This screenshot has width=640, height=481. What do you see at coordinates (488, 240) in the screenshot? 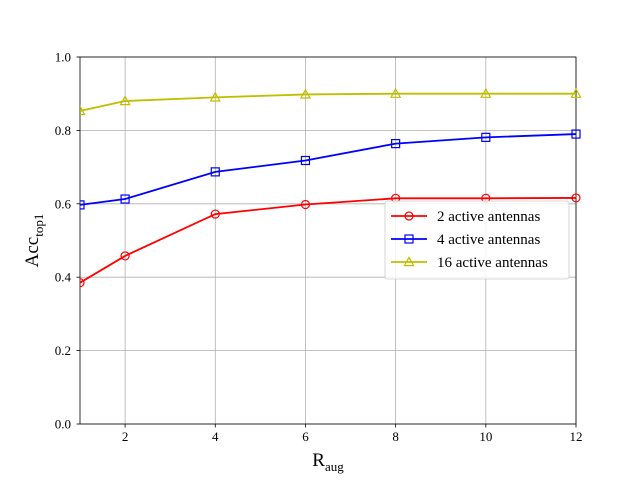
I see `legend-label: 4 active antennas` at bounding box center [488, 240].